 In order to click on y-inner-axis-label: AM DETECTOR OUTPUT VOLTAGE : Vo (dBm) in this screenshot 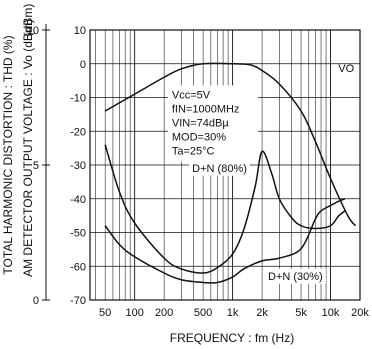, I will do `click(28, 148)`.